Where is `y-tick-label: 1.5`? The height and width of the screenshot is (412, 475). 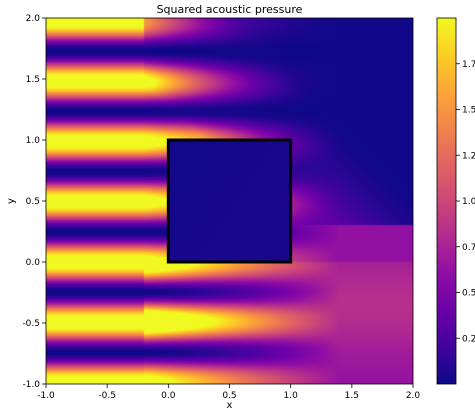
y-tick-label: 1.5 is located at coordinates (33, 80).